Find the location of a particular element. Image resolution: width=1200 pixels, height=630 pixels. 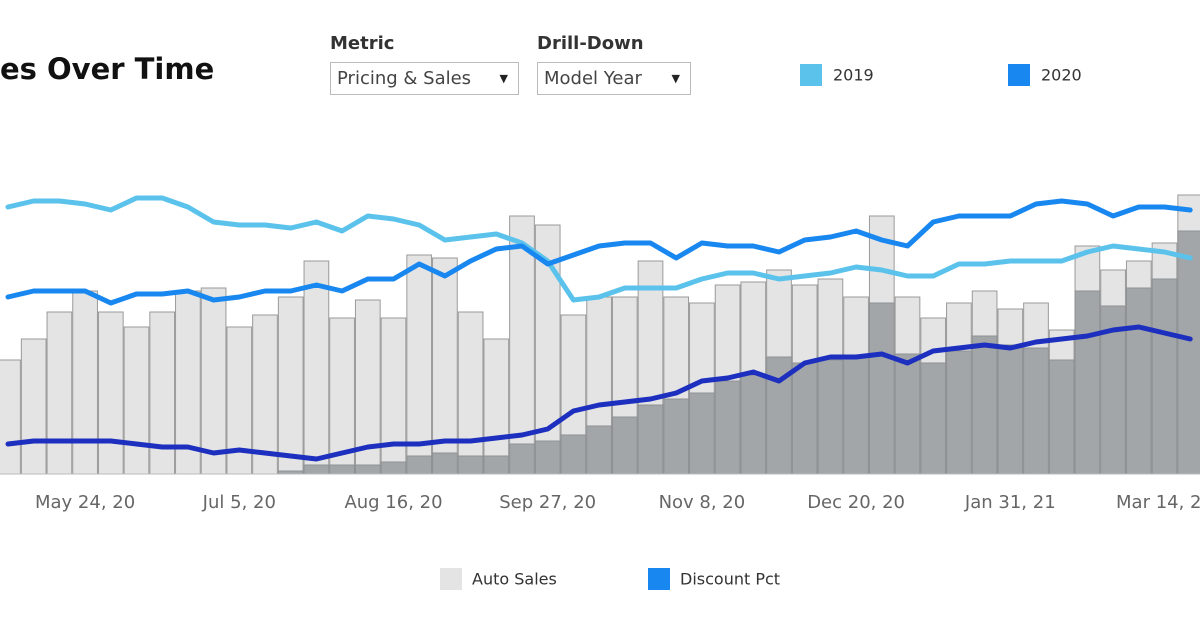

legend-label: Auto Sales is located at coordinates (514, 579).